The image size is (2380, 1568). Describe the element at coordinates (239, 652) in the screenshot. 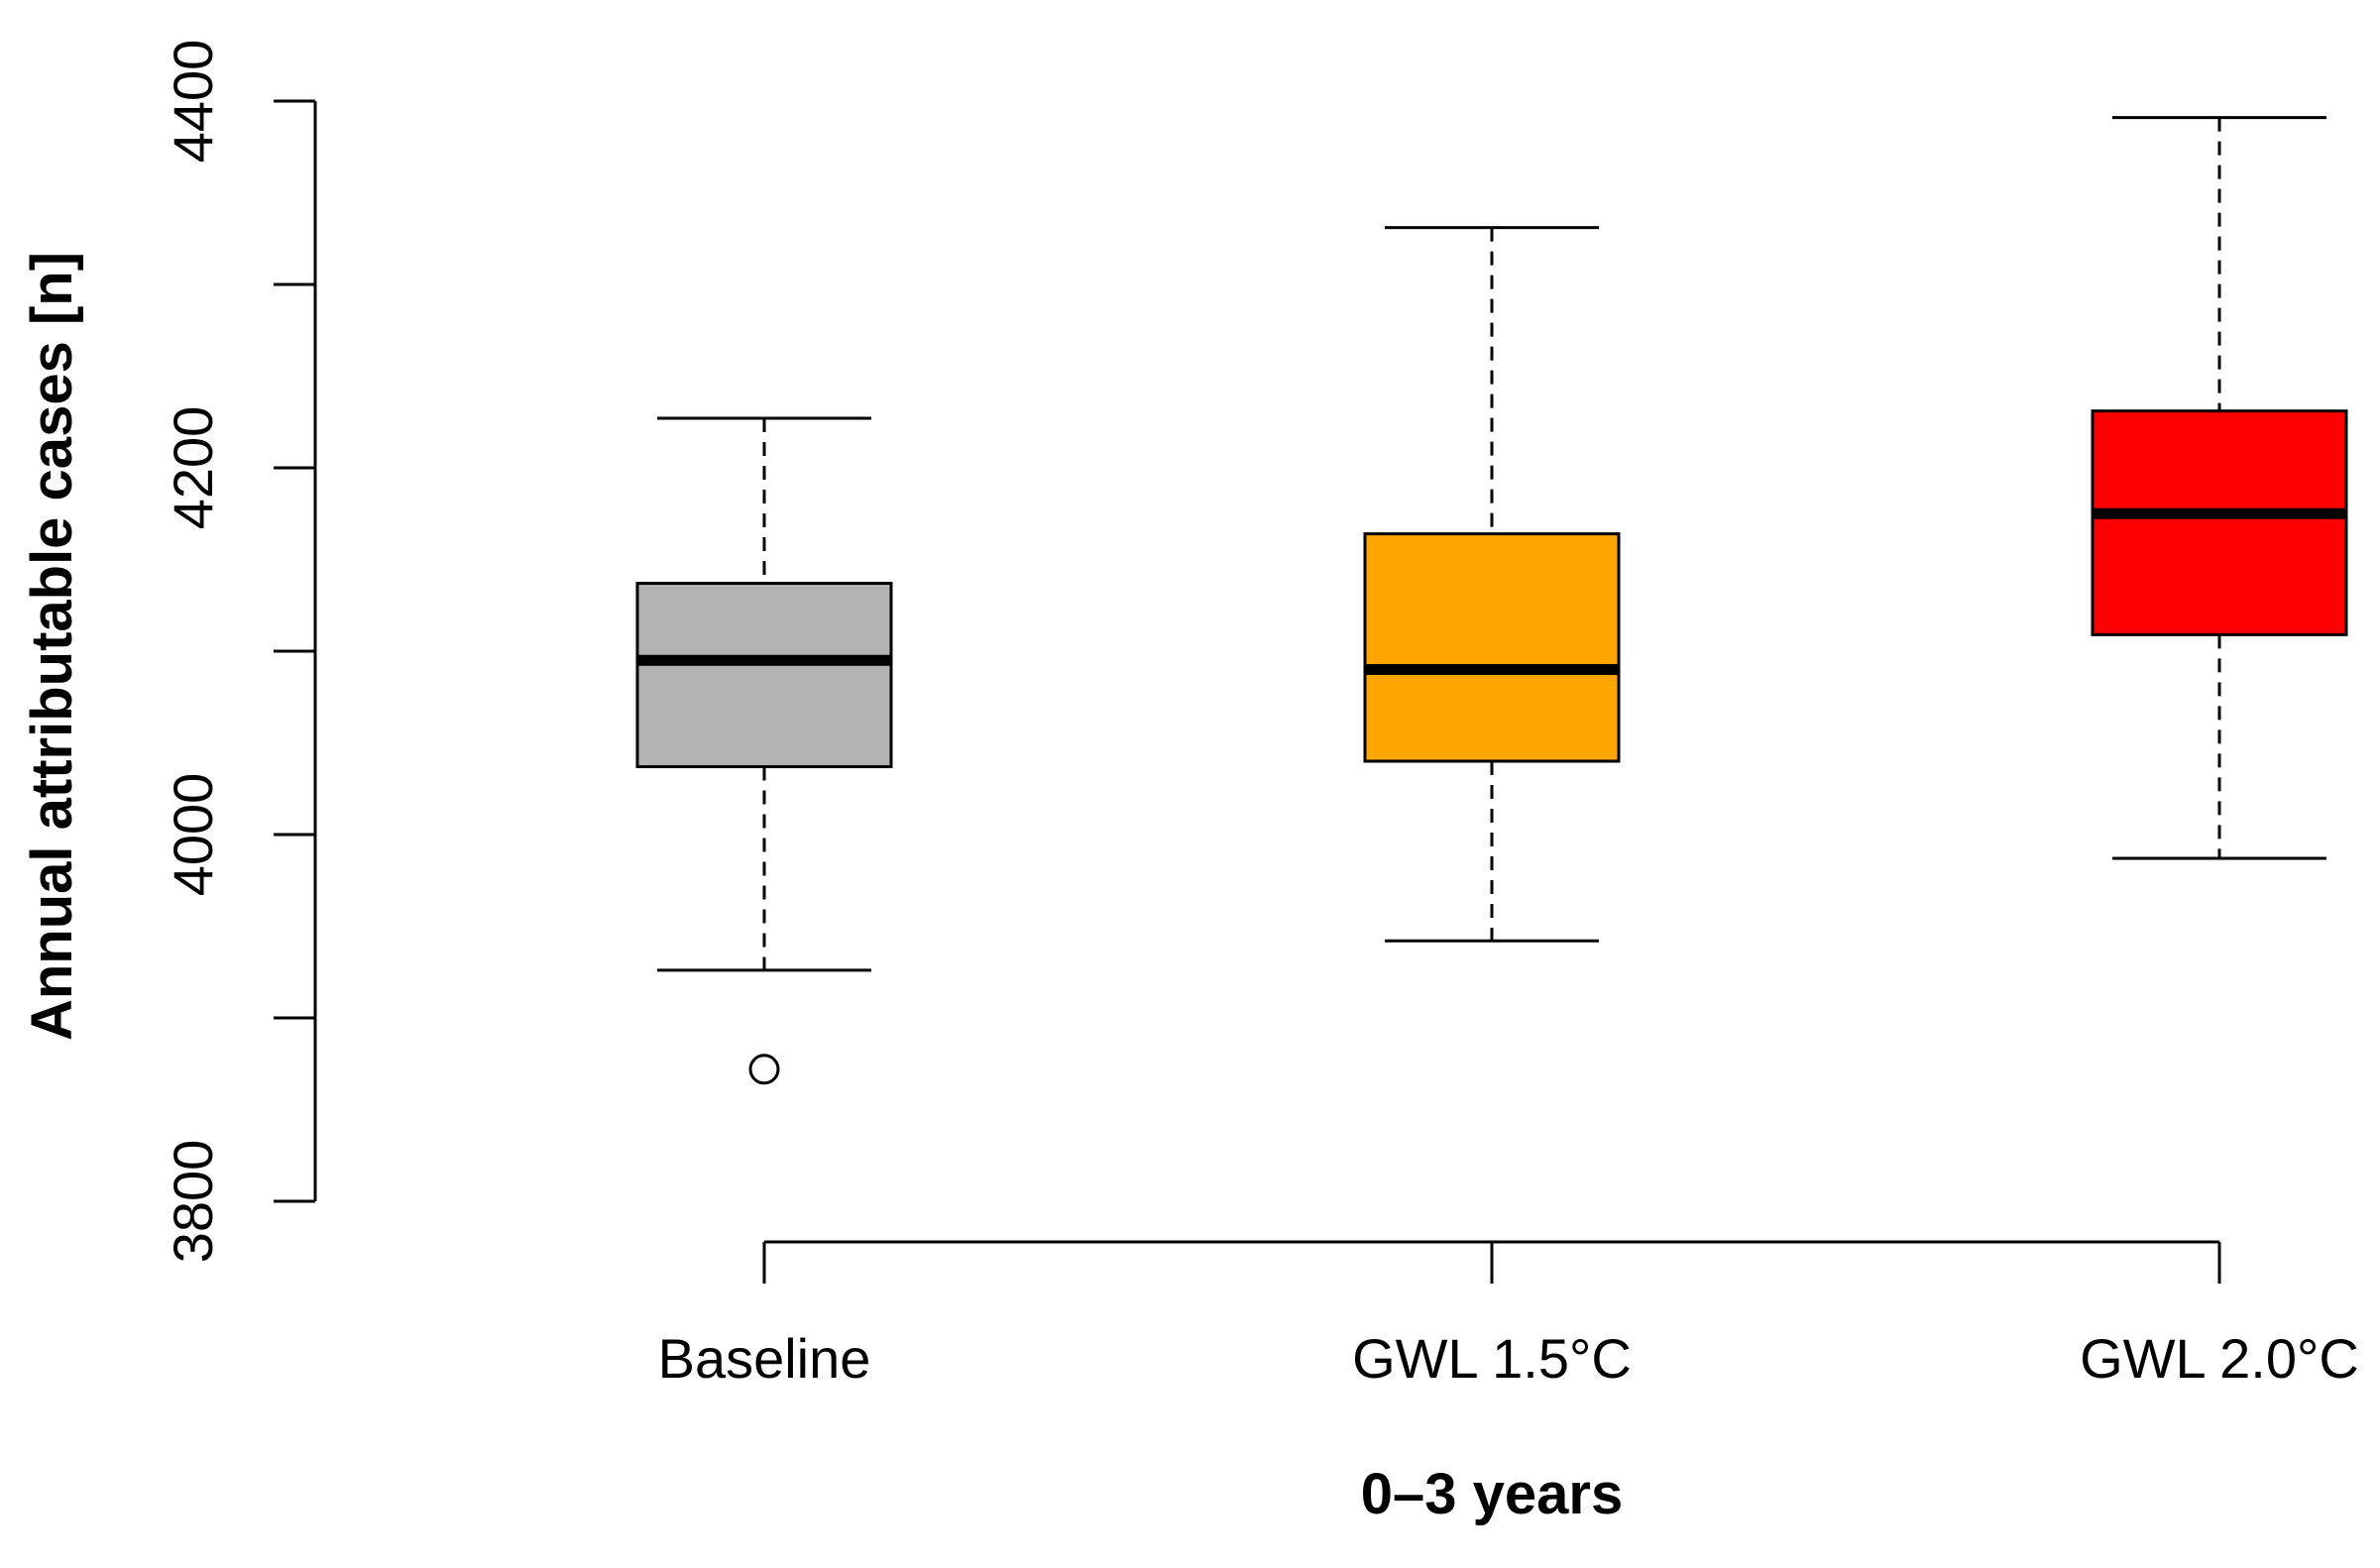

I see `y-axis: 3800 4000 4200 4400` at that location.